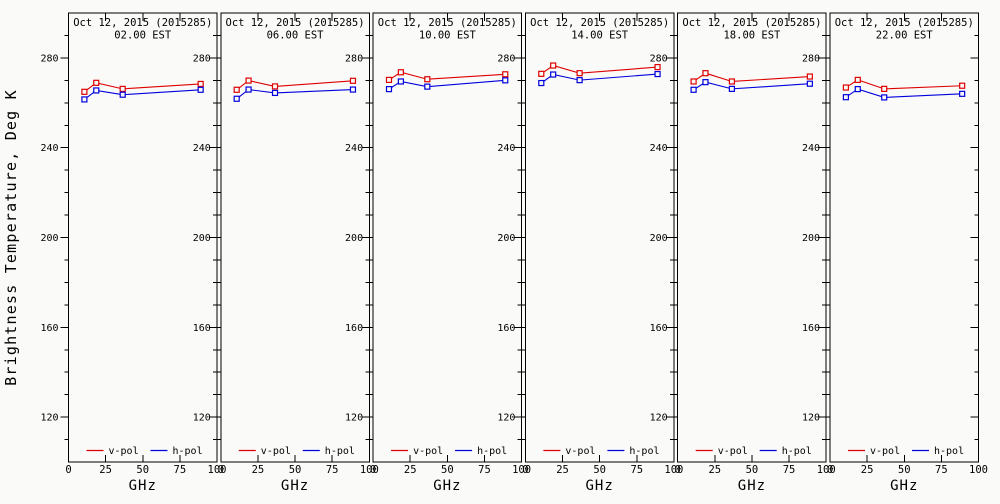 This screenshot has height=504, width=1000. What do you see at coordinates (506, 58) in the screenshot?
I see `y-tick-label: 280` at bounding box center [506, 58].